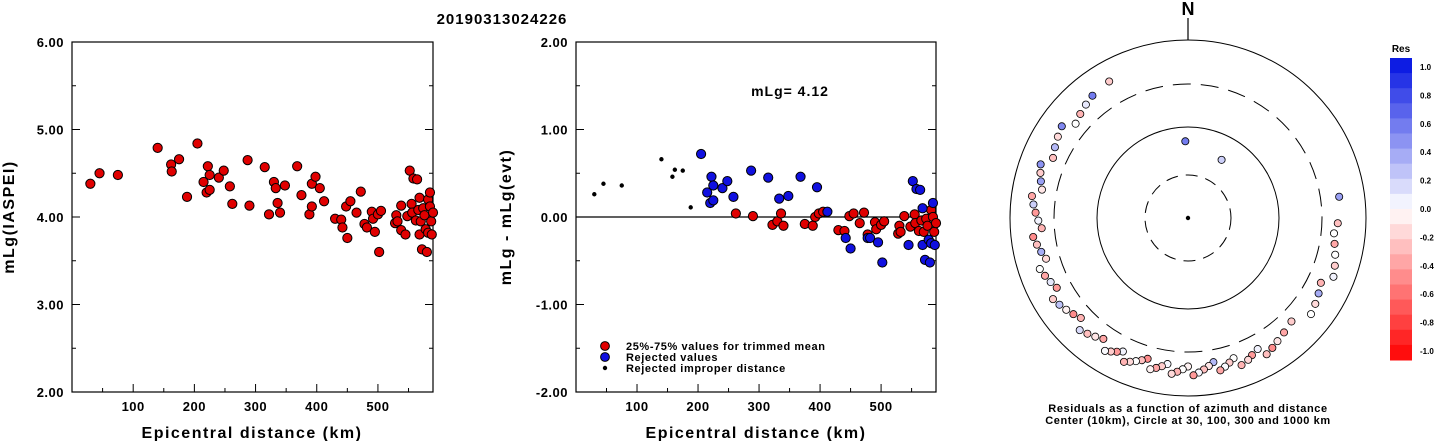  Describe the element at coordinates (506, 217) in the screenshot. I see `plot2-y-axis-label: mLg - mLg(evt)` at that location.